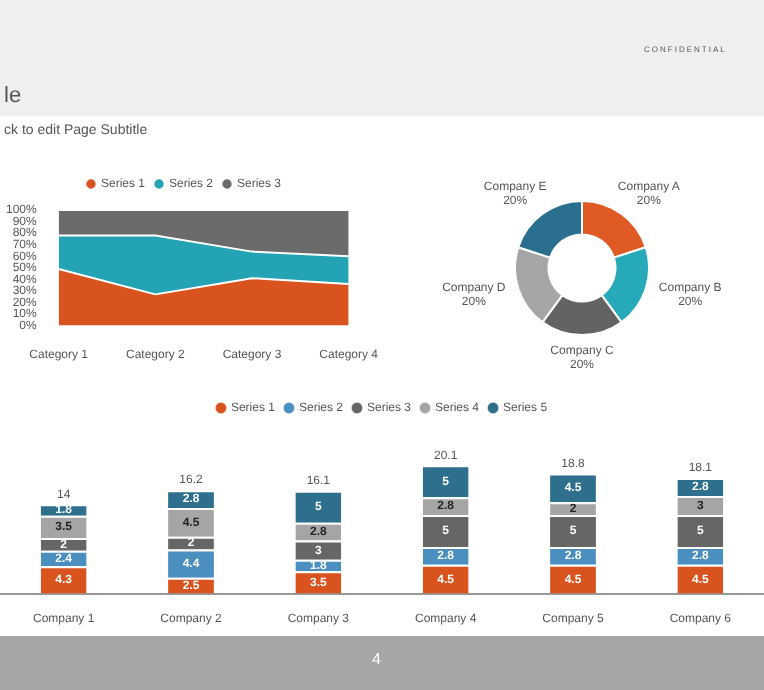 The image size is (764, 690). Describe the element at coordinates (376, 659) in the screenshot. I see `text: 4` at that location.